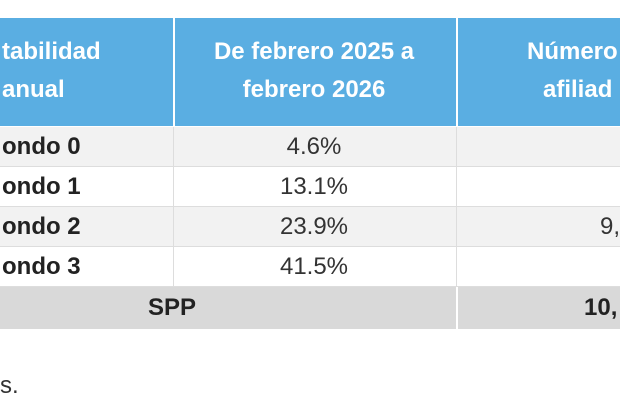  I want to click on fund-name: ondo 3, so click(41, 266).